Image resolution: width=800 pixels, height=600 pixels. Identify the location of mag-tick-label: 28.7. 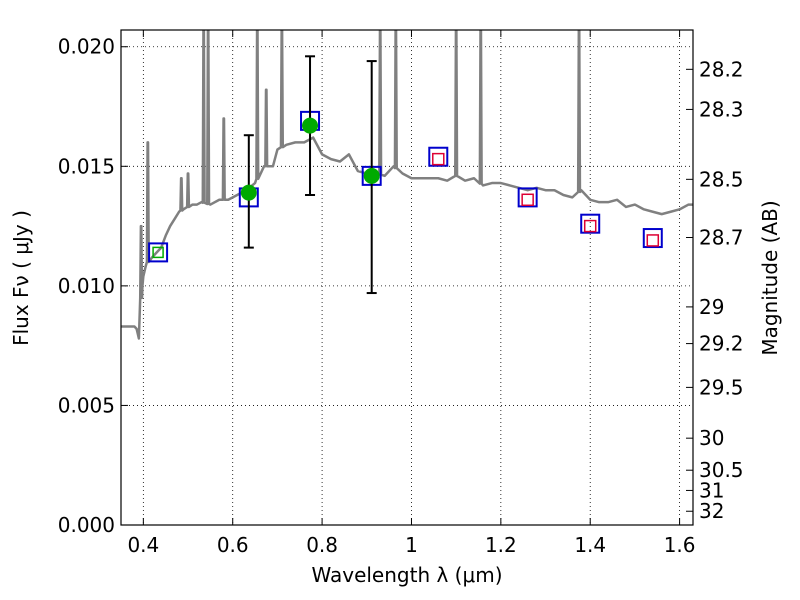
(721, 237).